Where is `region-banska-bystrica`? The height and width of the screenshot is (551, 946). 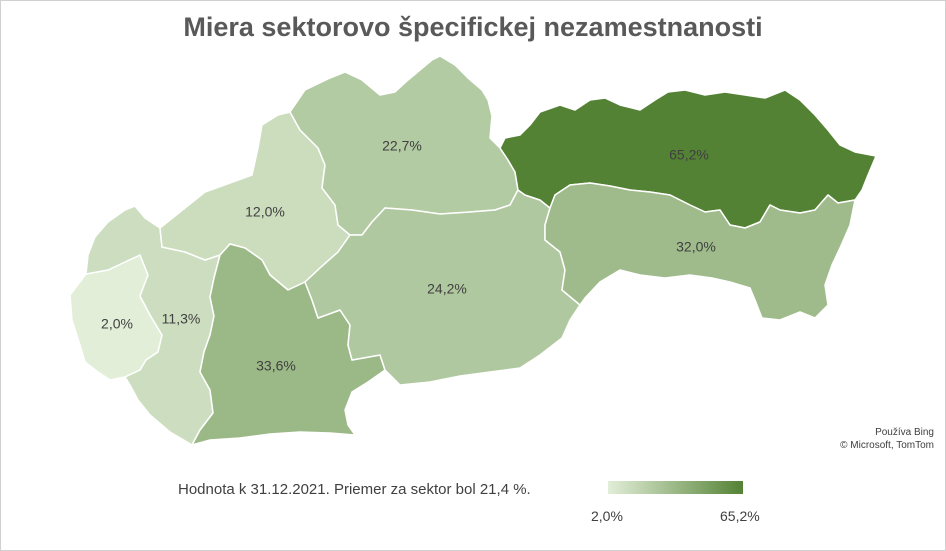
region-banska-bystrica is located at coordinates (442, 287).